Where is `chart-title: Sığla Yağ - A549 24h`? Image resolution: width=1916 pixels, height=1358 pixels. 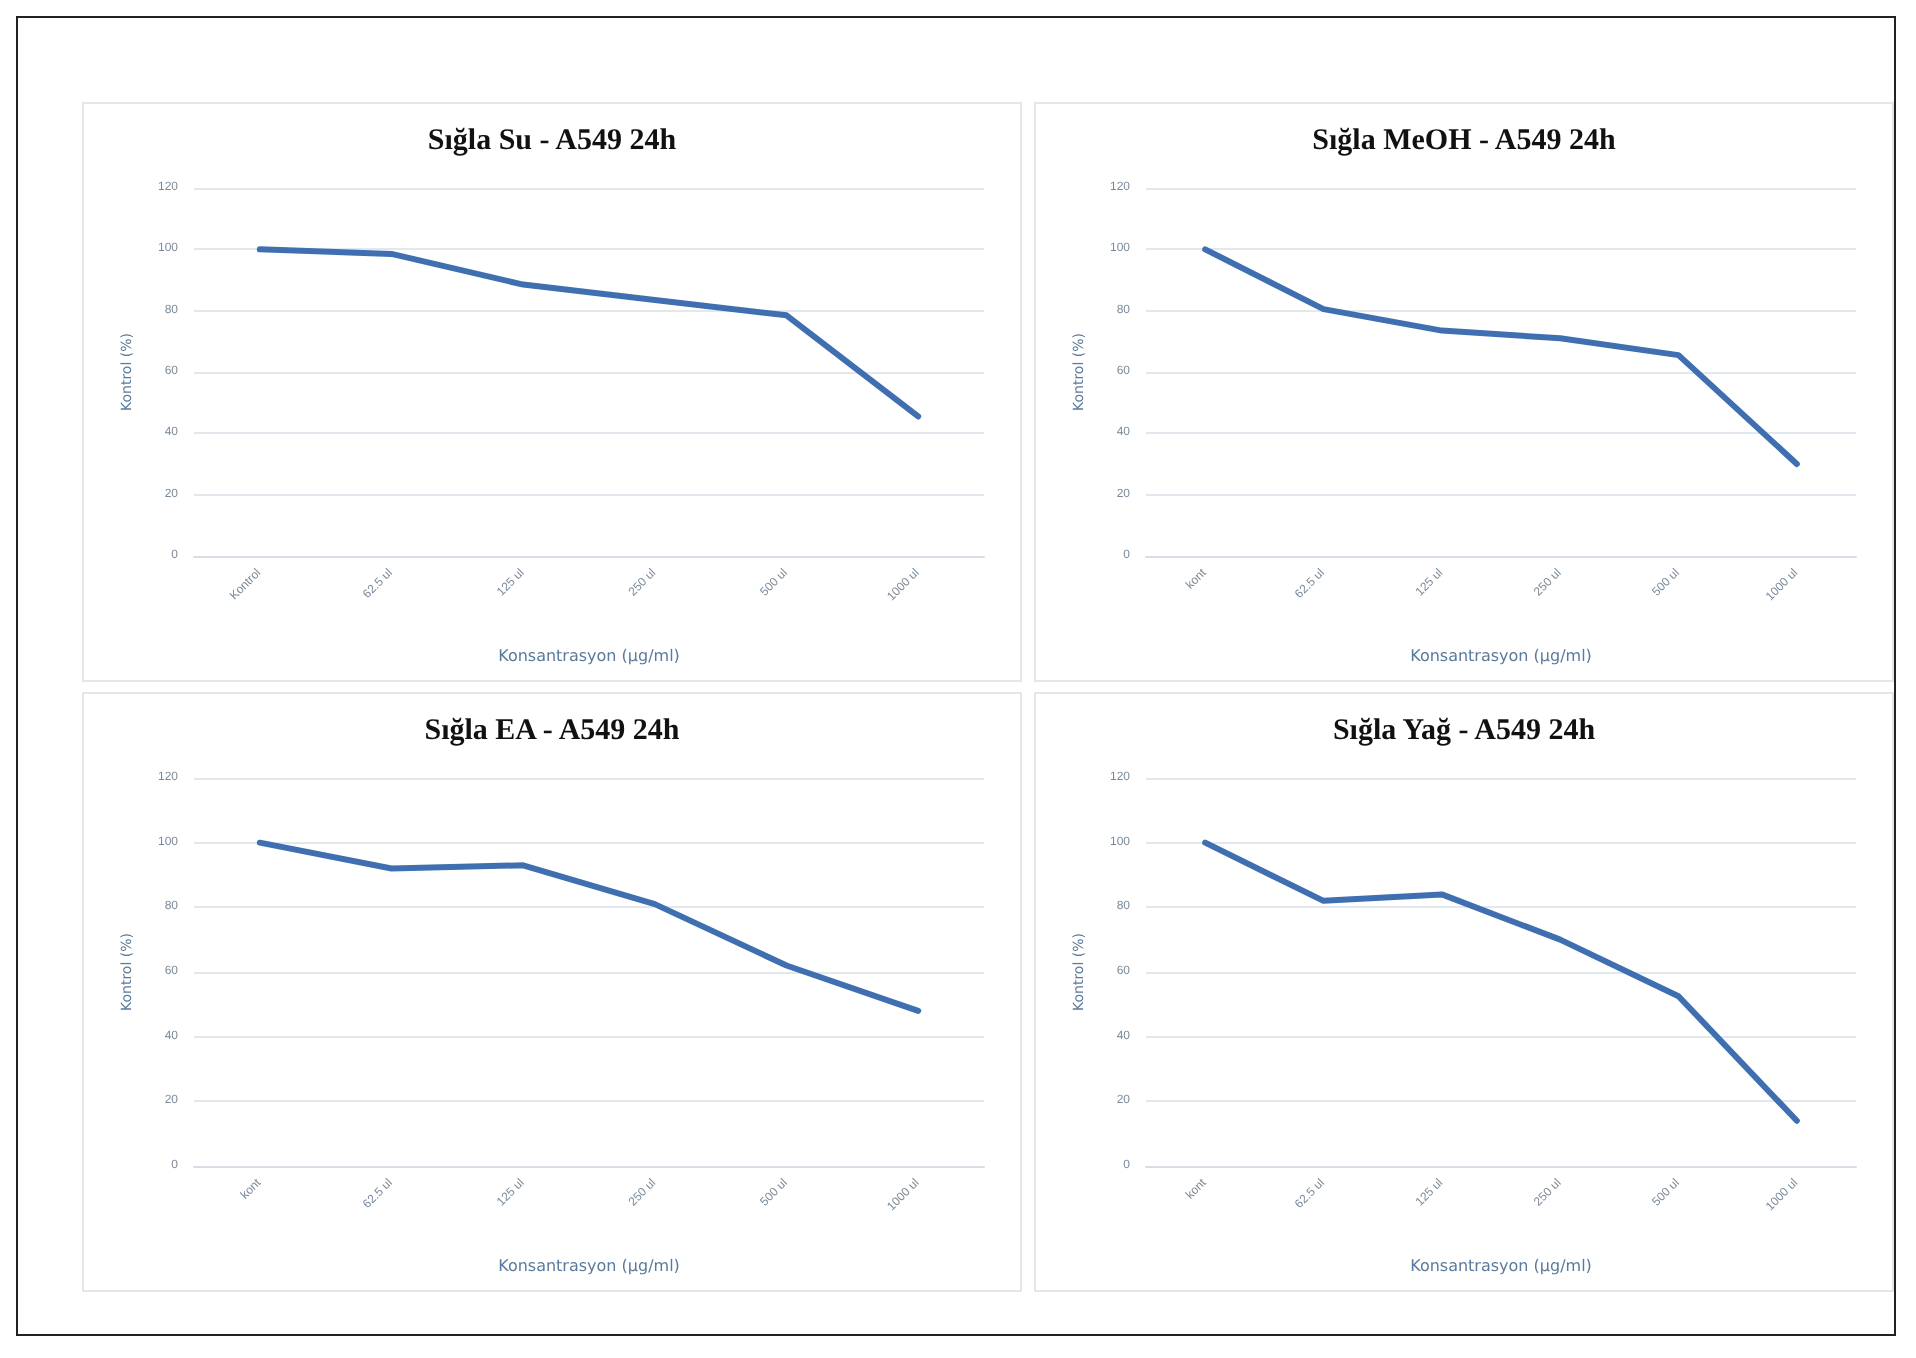 chart-title: Sığla Yağ - A549 24h is located at coordinates (1464, 731).